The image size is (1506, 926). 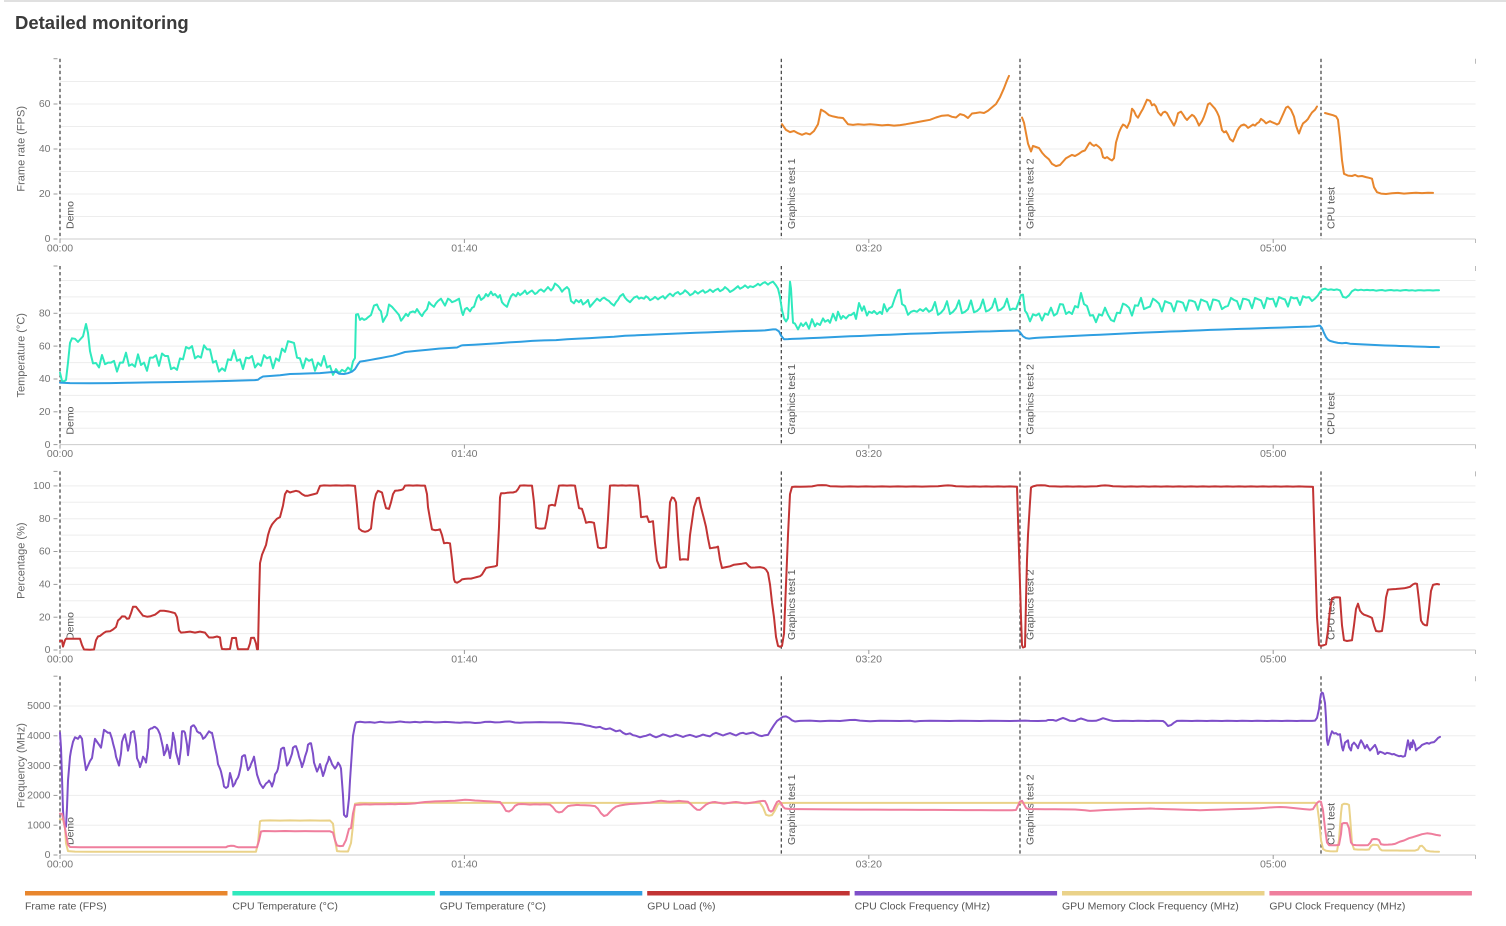 I want to click on svg-text: 2000, so click(x=39, y=796).